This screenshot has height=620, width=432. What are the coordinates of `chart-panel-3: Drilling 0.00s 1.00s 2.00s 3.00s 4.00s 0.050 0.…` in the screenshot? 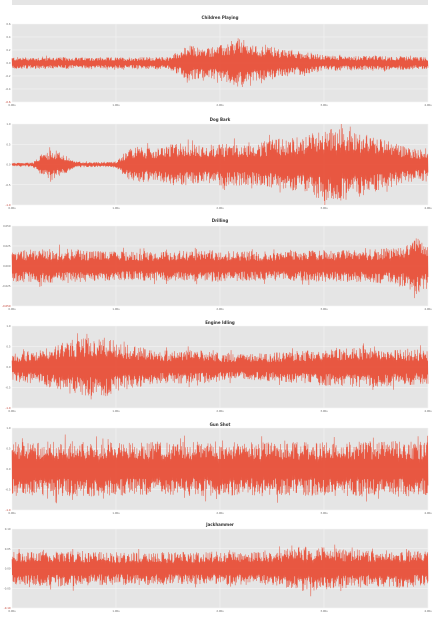 It's located at (217, 264).